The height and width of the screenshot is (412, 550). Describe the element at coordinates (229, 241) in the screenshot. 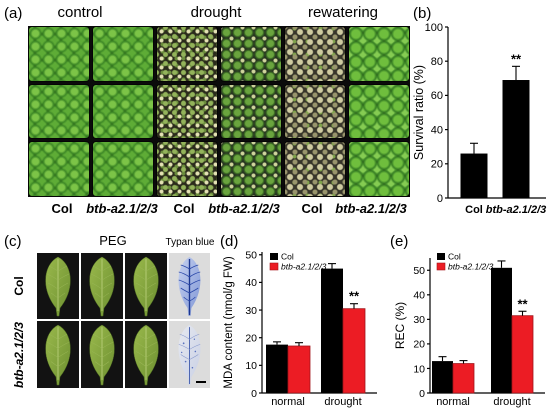

I see `panel-d-label: (d)` at that location.